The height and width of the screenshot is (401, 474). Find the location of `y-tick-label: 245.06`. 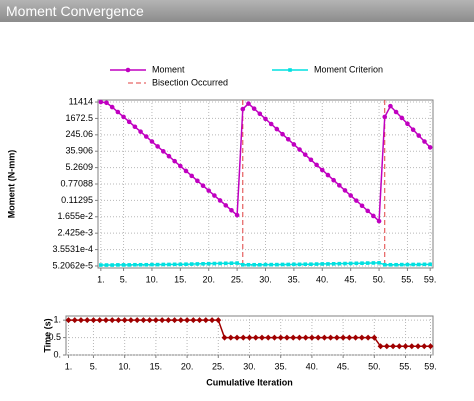

y-tick-label: 245.06 is located at coordinates (79, 134).